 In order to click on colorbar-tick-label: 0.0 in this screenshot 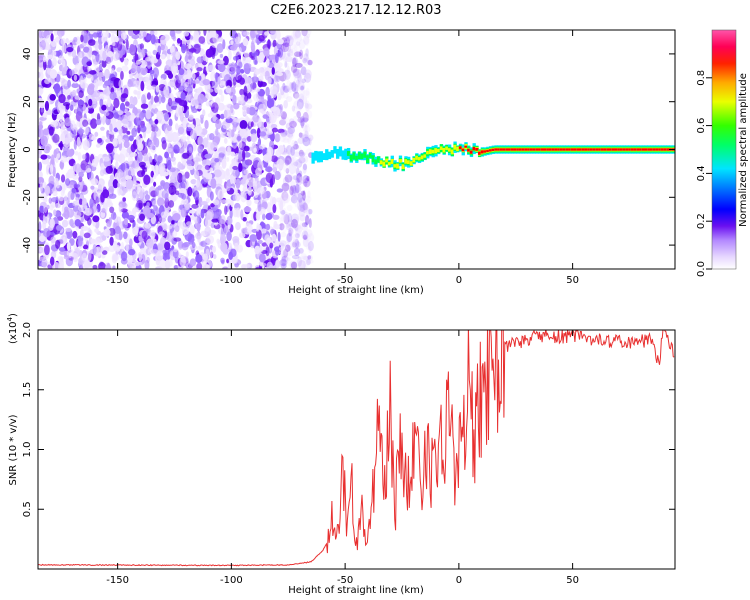, I will do `click(701, 269)`.